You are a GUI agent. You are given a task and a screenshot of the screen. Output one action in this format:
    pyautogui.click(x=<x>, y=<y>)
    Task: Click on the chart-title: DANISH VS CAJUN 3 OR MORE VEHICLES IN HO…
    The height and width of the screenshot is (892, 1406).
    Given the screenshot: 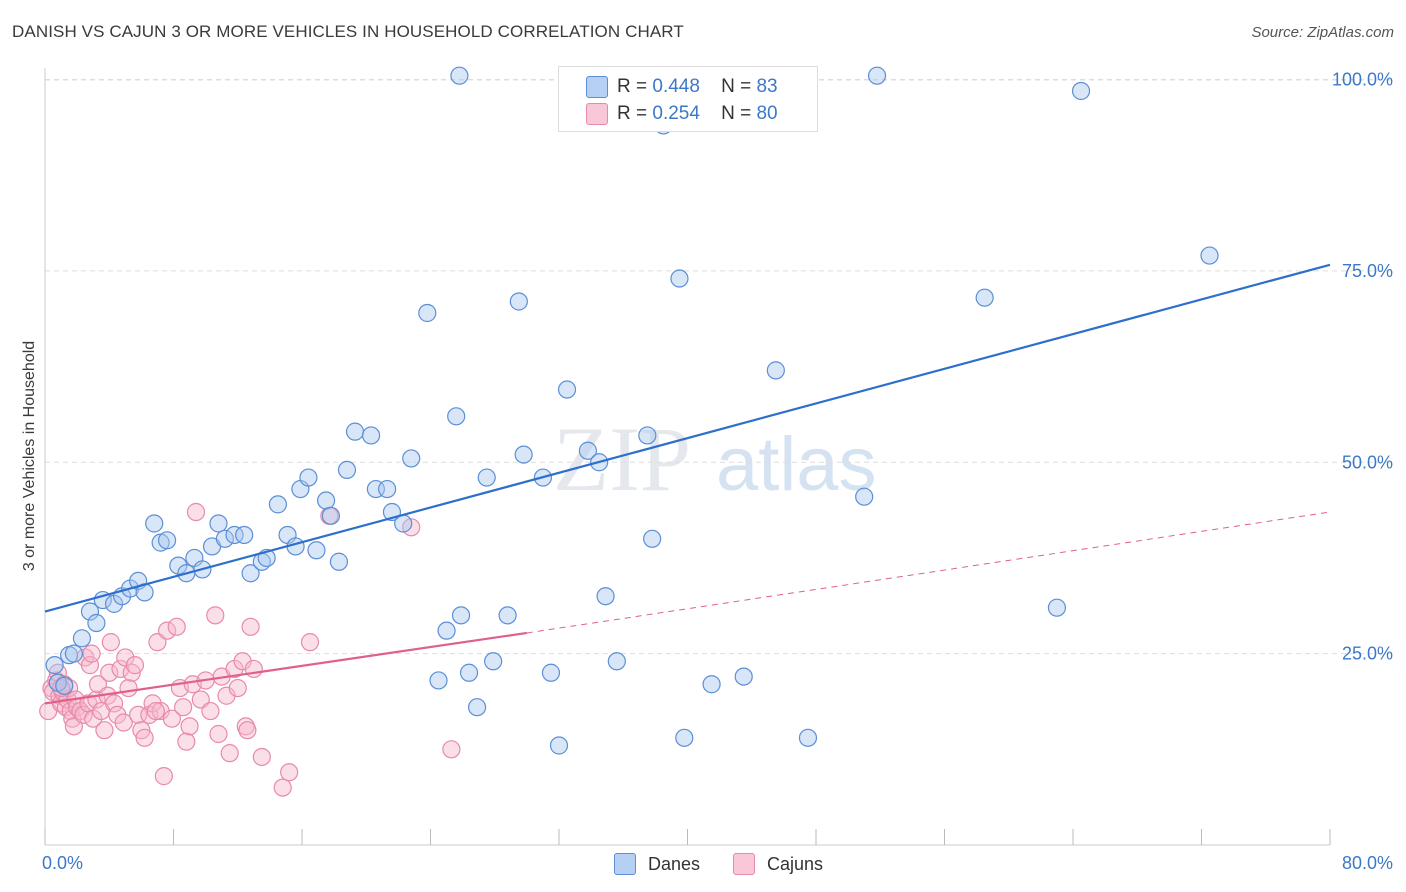 What is the action you would take?
    pyautogui.click(x=348, y=31)
    